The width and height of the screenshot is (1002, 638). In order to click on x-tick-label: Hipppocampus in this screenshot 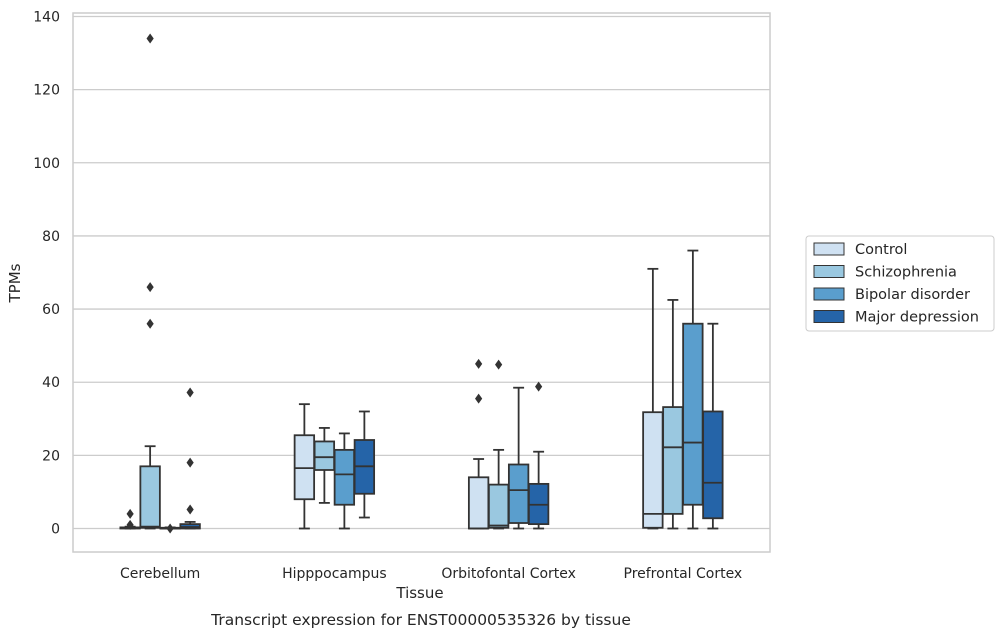, I will do `click(334, 574)`.